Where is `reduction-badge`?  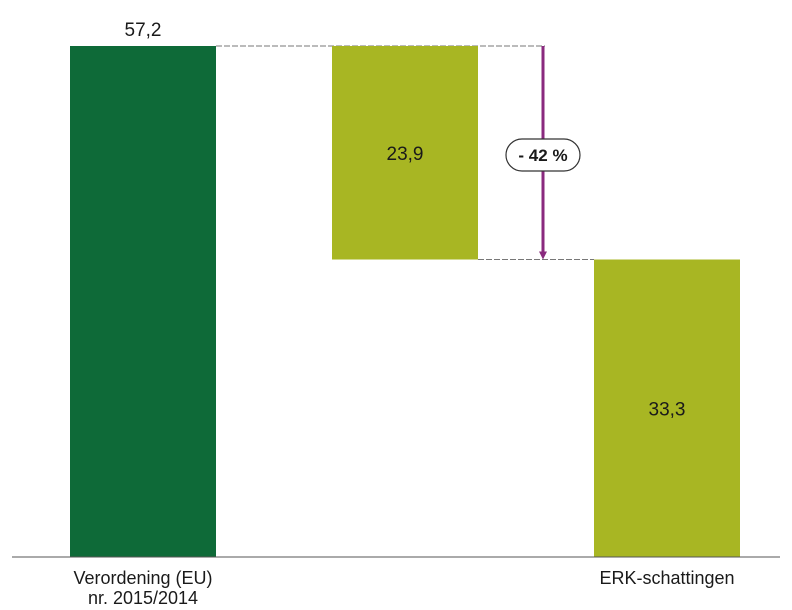 reduction-badge is located at coordinates (543, 155).